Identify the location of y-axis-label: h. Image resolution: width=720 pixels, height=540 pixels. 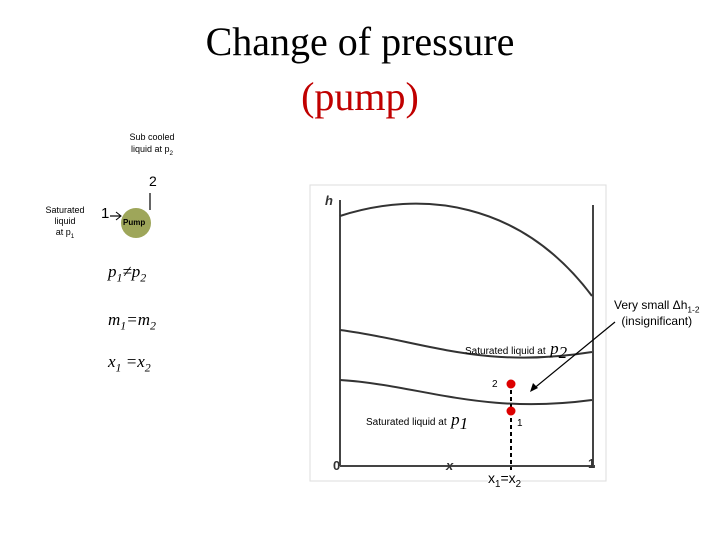
(329, 200).